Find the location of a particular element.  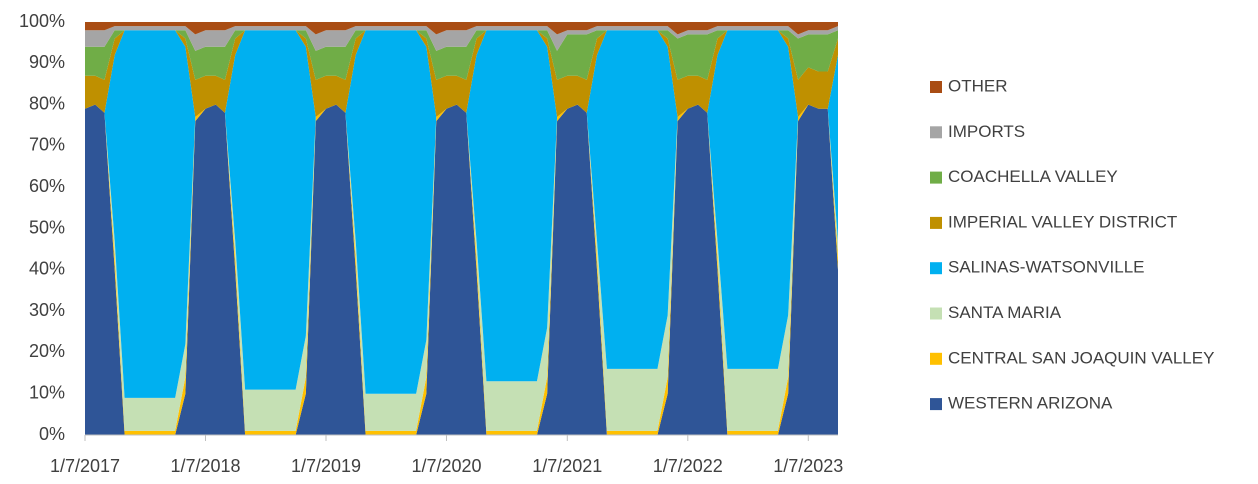

legend-label: CENTRAL SAN JOAQUIN VALLEY is located at coordinates (1081, 357).